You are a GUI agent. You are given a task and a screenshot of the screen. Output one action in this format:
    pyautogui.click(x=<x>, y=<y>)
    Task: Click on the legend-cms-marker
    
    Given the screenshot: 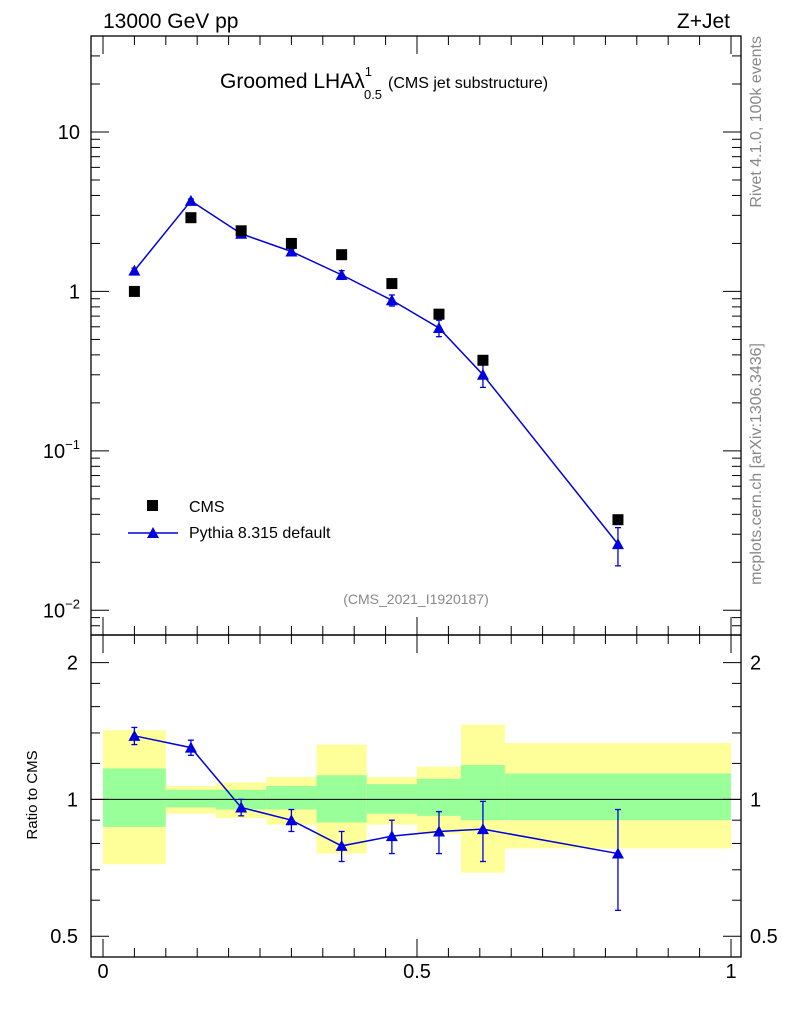 What is the action you would take?
    pyautogui.click(x=152, y=505)
    